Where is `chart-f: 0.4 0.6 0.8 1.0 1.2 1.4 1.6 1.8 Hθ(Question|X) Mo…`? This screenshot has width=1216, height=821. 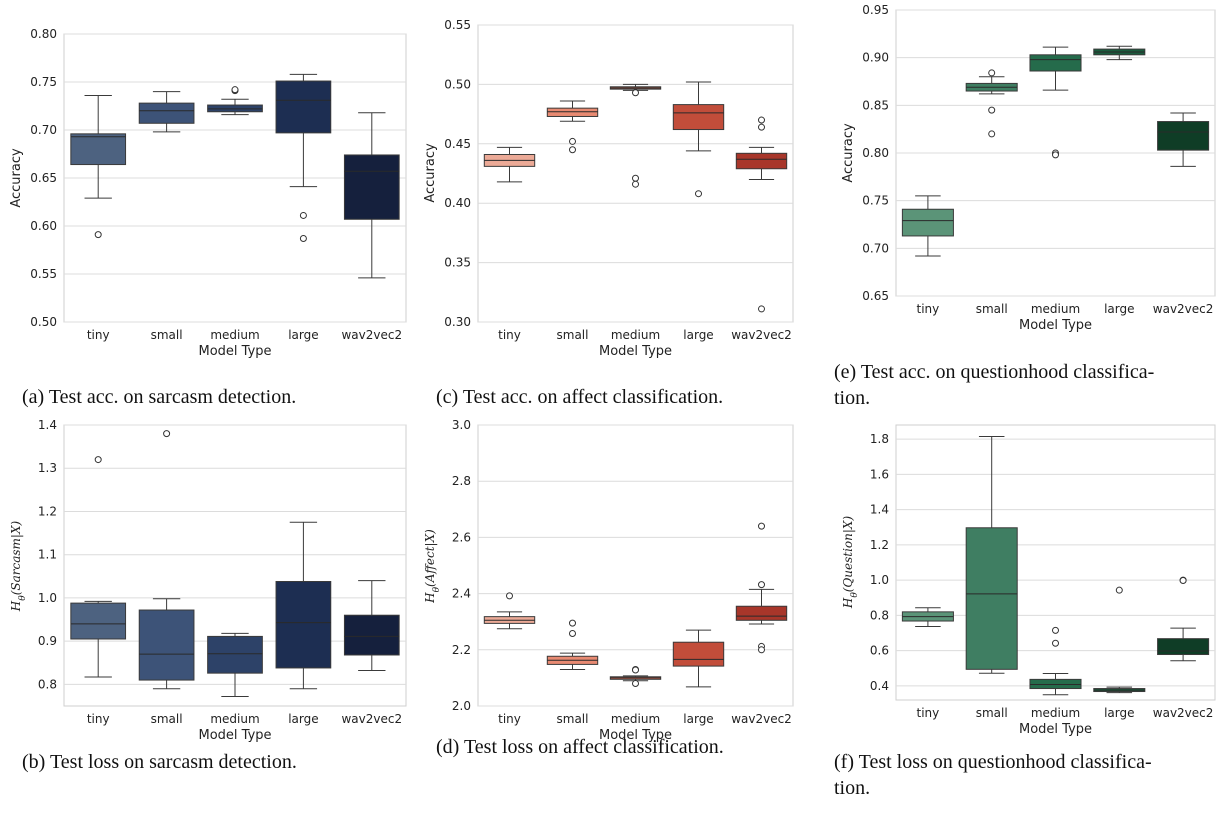 chart-f: 0.4 0.6 0.8 1.0 1.2 1.4 1.6 1.8 Hθ(Question|X) Mo… is located at coordinates (1028, 580).